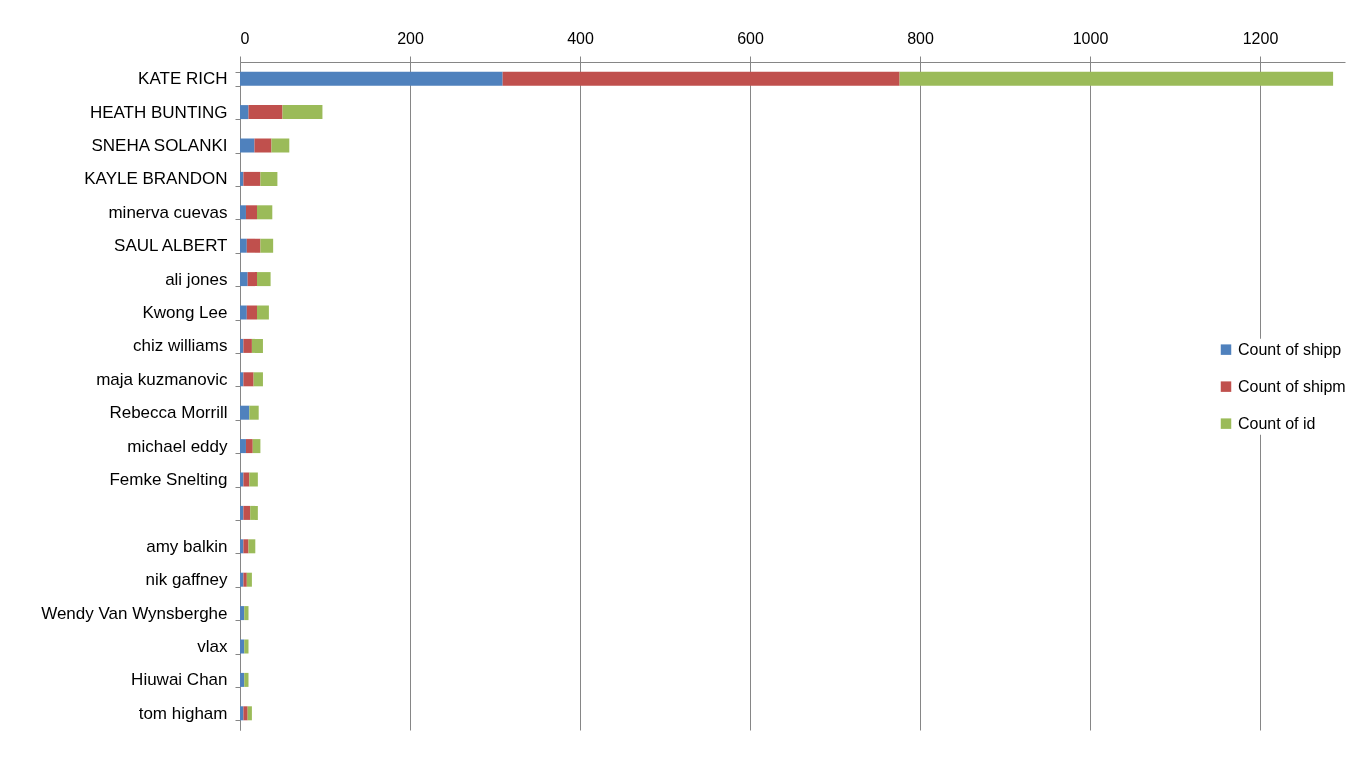  Describe the element at coordinates (171, 246) in the screenshot. I see `y-tick-label: SAUL ALBERT` at that location.